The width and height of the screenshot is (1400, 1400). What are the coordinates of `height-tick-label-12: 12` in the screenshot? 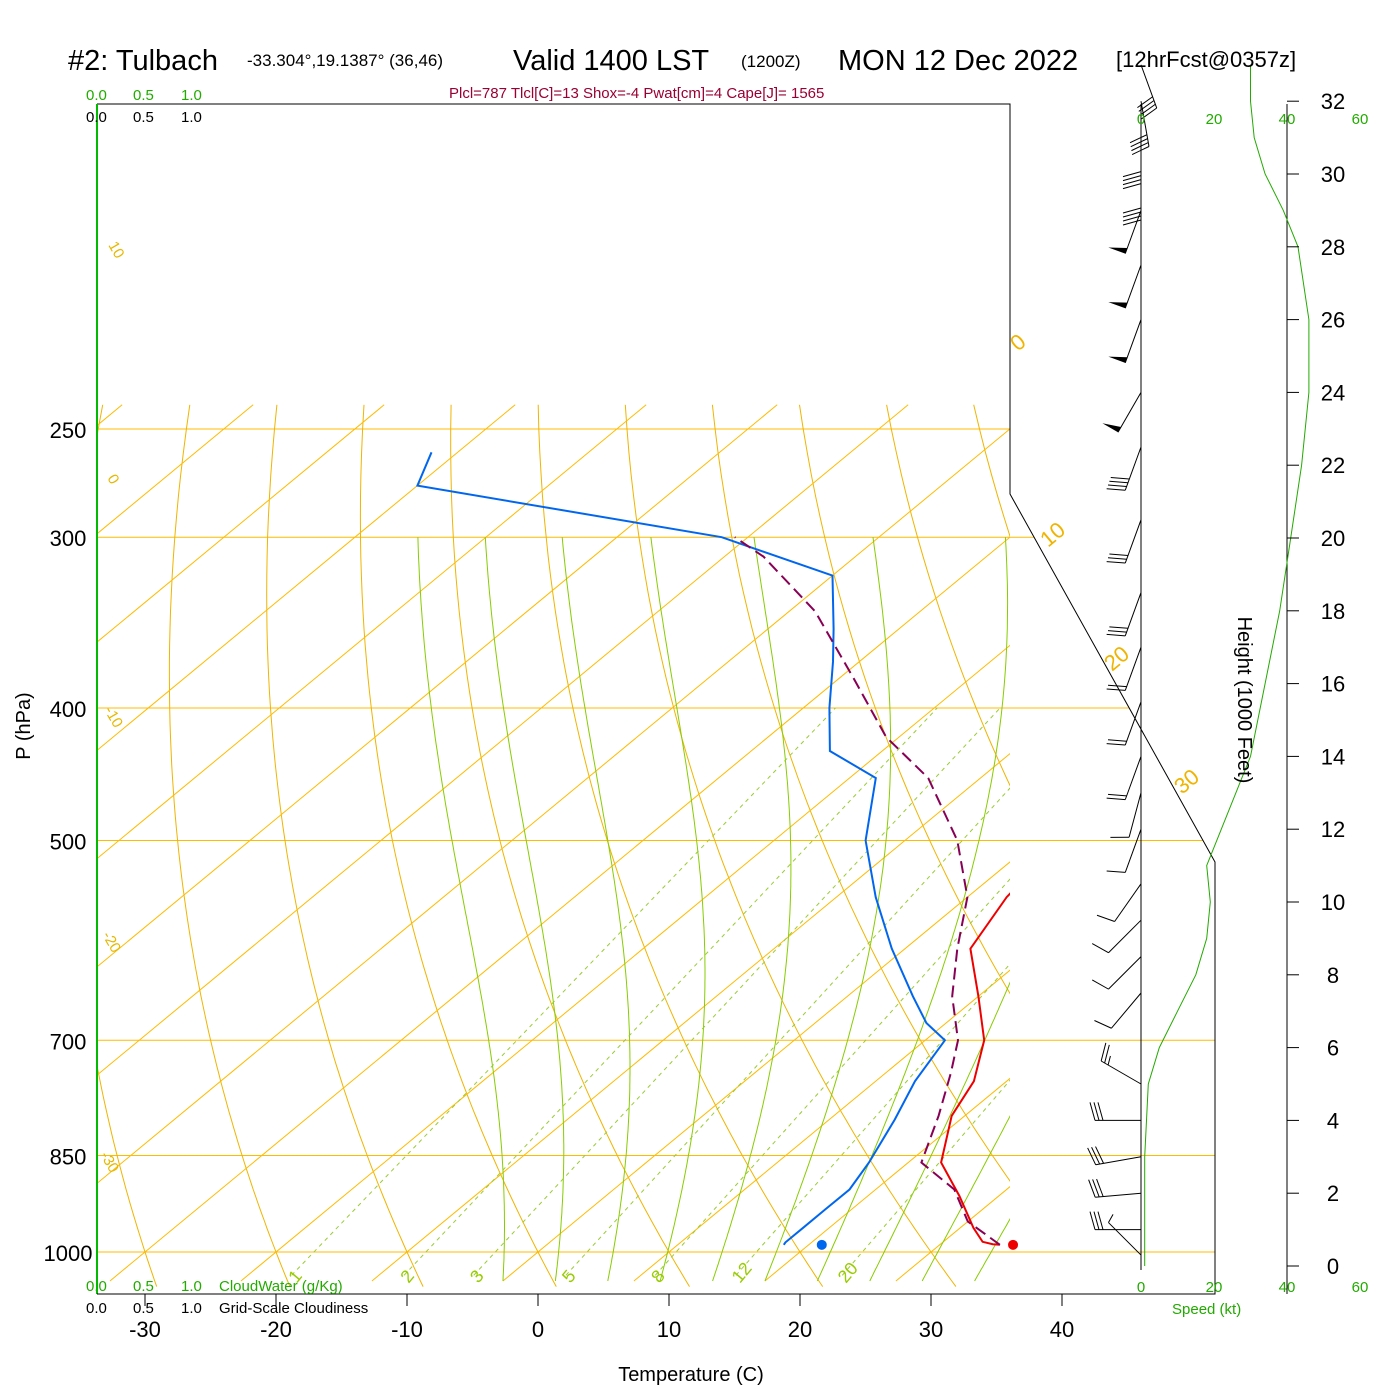 It's located at (1333, 829).